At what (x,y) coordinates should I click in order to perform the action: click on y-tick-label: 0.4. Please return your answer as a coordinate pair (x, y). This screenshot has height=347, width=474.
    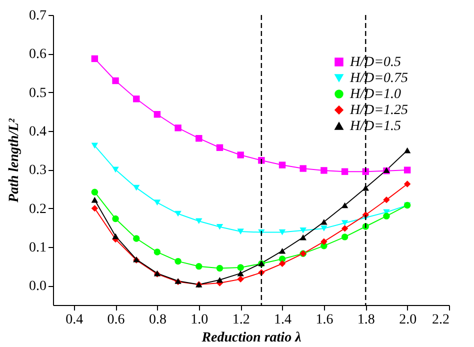
    Looking at the image, I should click on (37, 132).